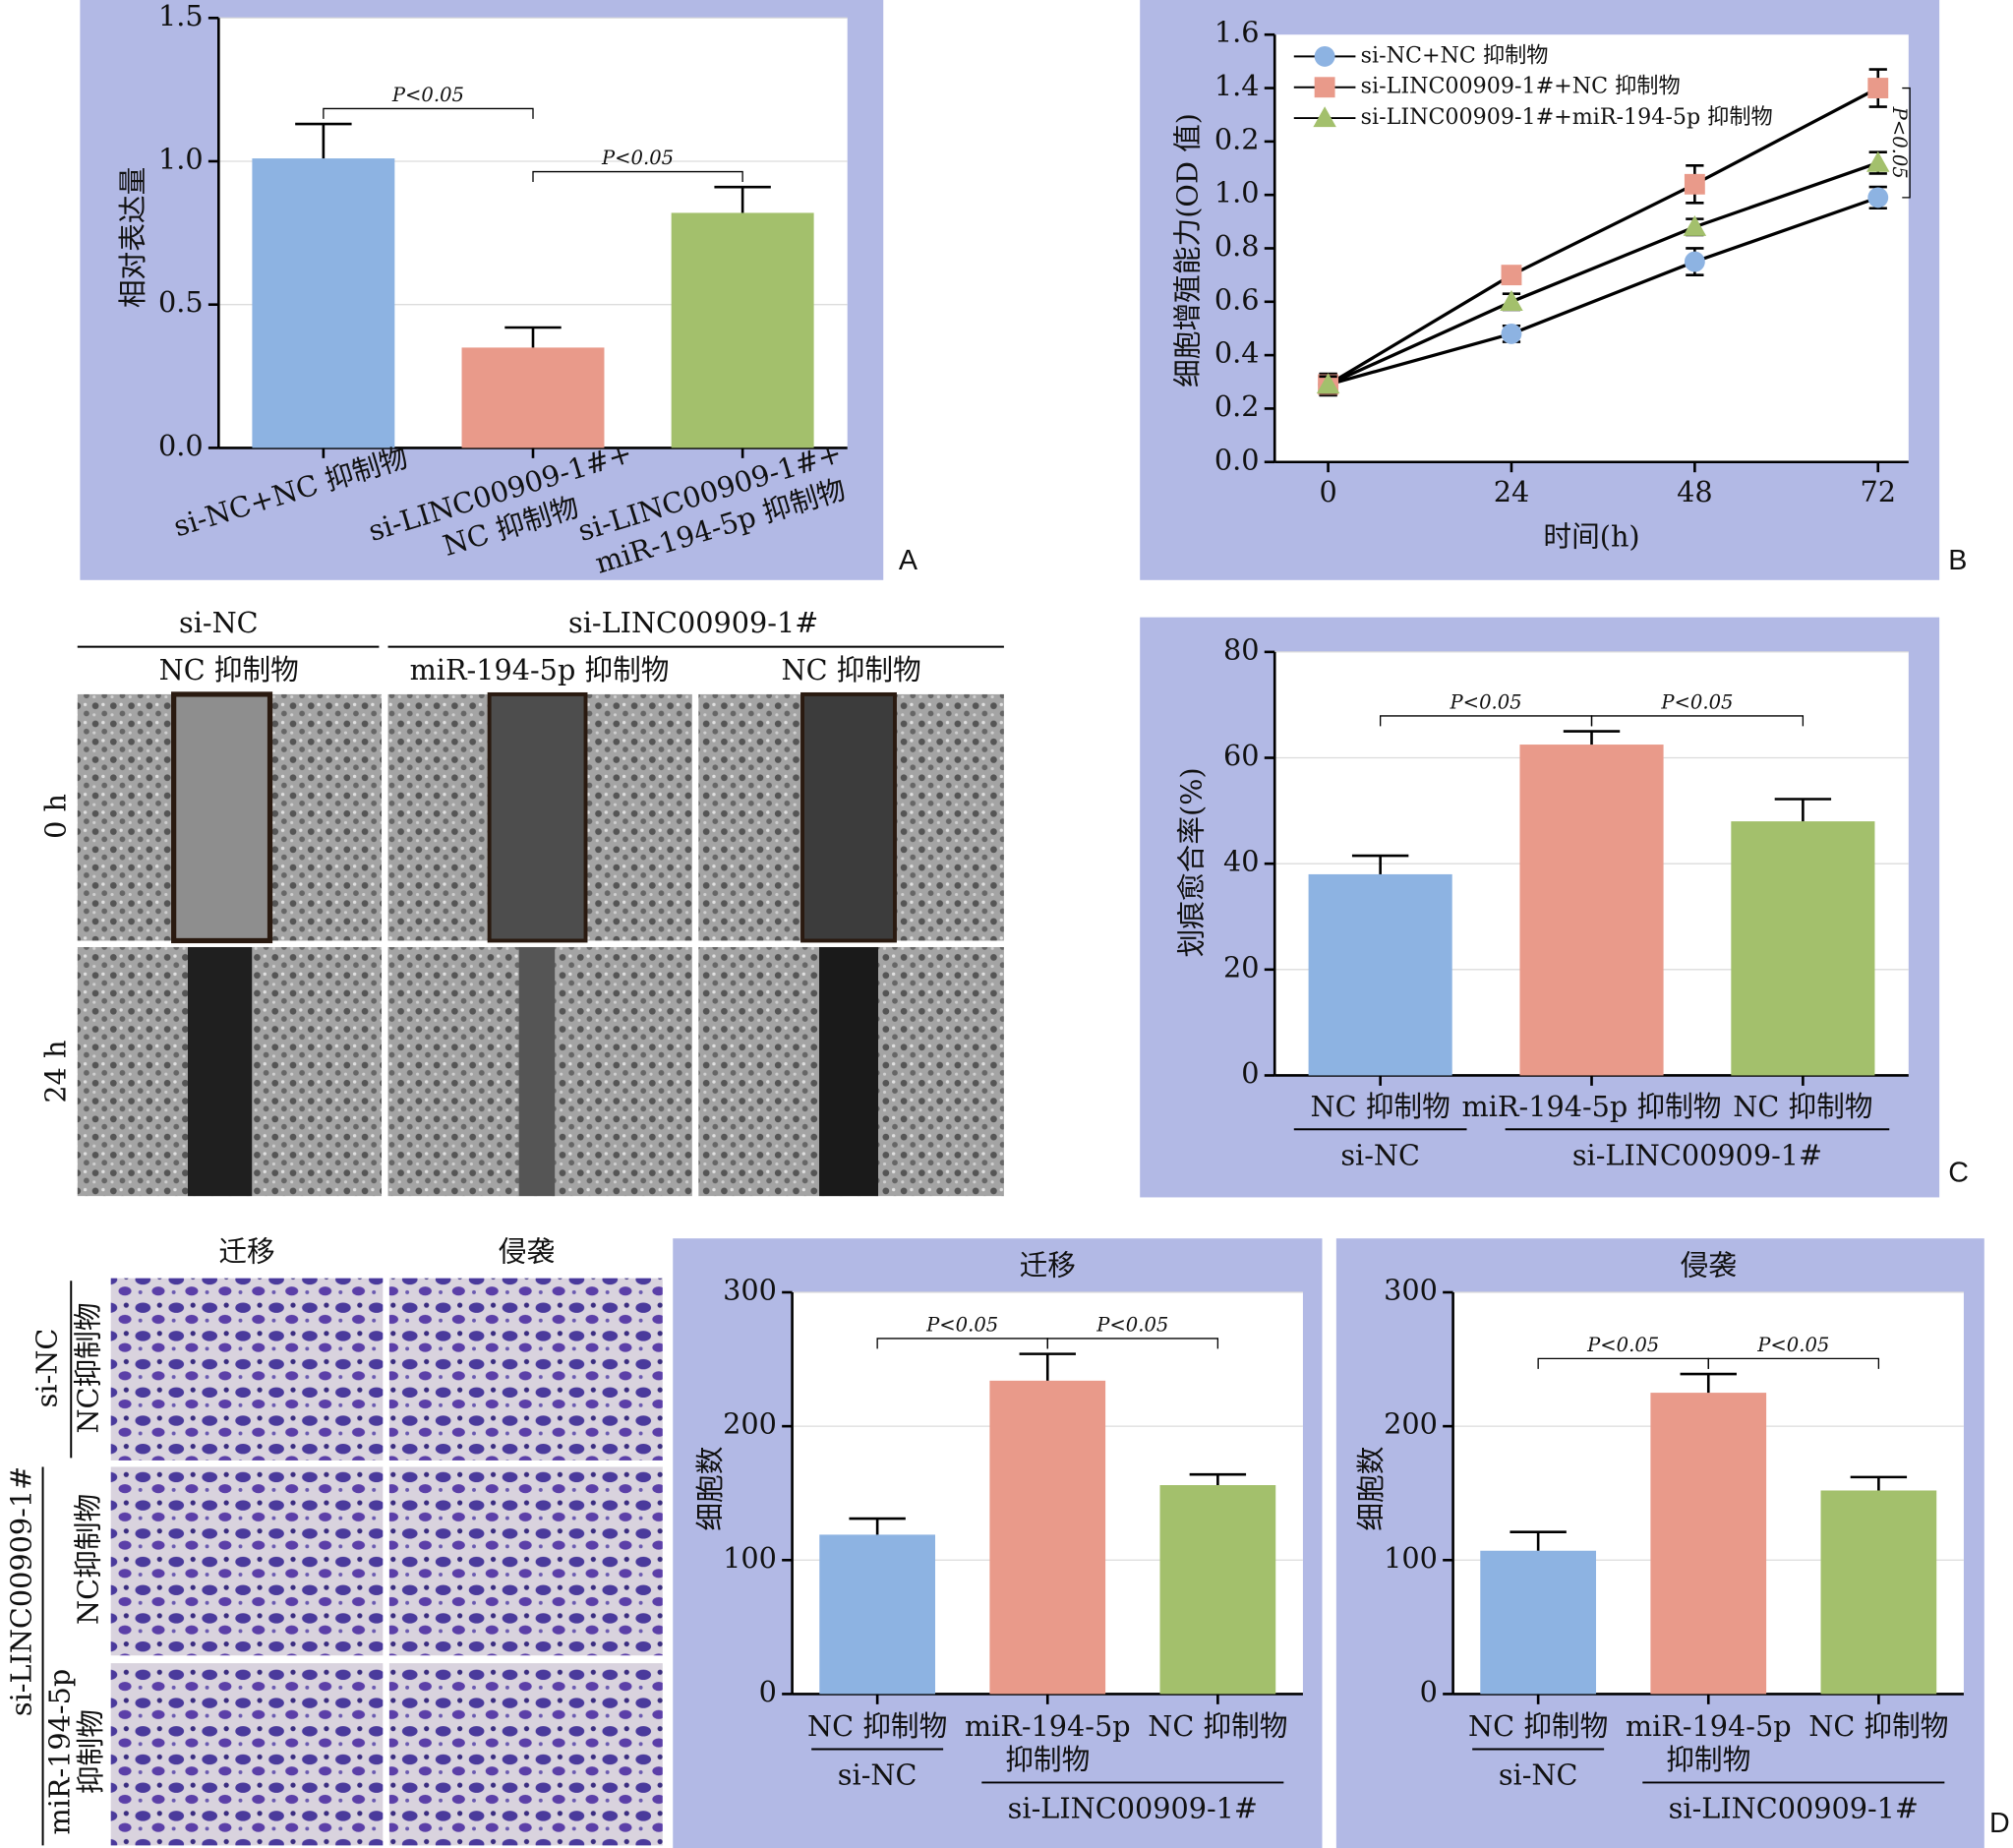 The height and width of the screenshot is (1848, 2013). I want to click on plot-area, so click(1591, 248).